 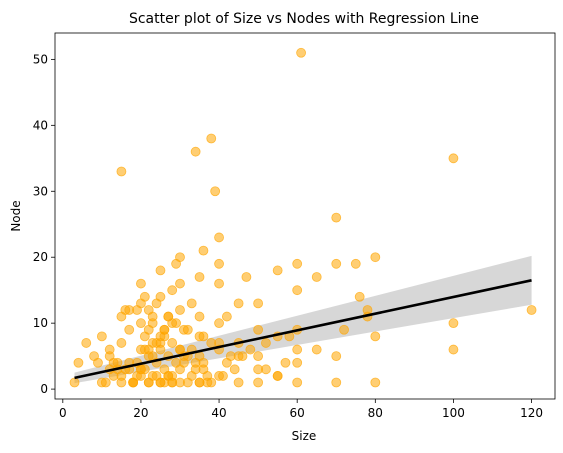 I want to click on x-axis: 0 20 40 60 80 100 120, so click(x=301, y=409).